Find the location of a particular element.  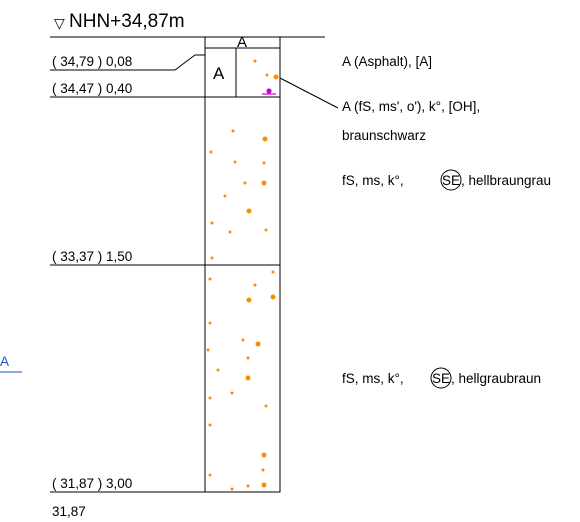

depth-label-1: ( 34,79 ) 0,08 is located at coordinates (92, 61).